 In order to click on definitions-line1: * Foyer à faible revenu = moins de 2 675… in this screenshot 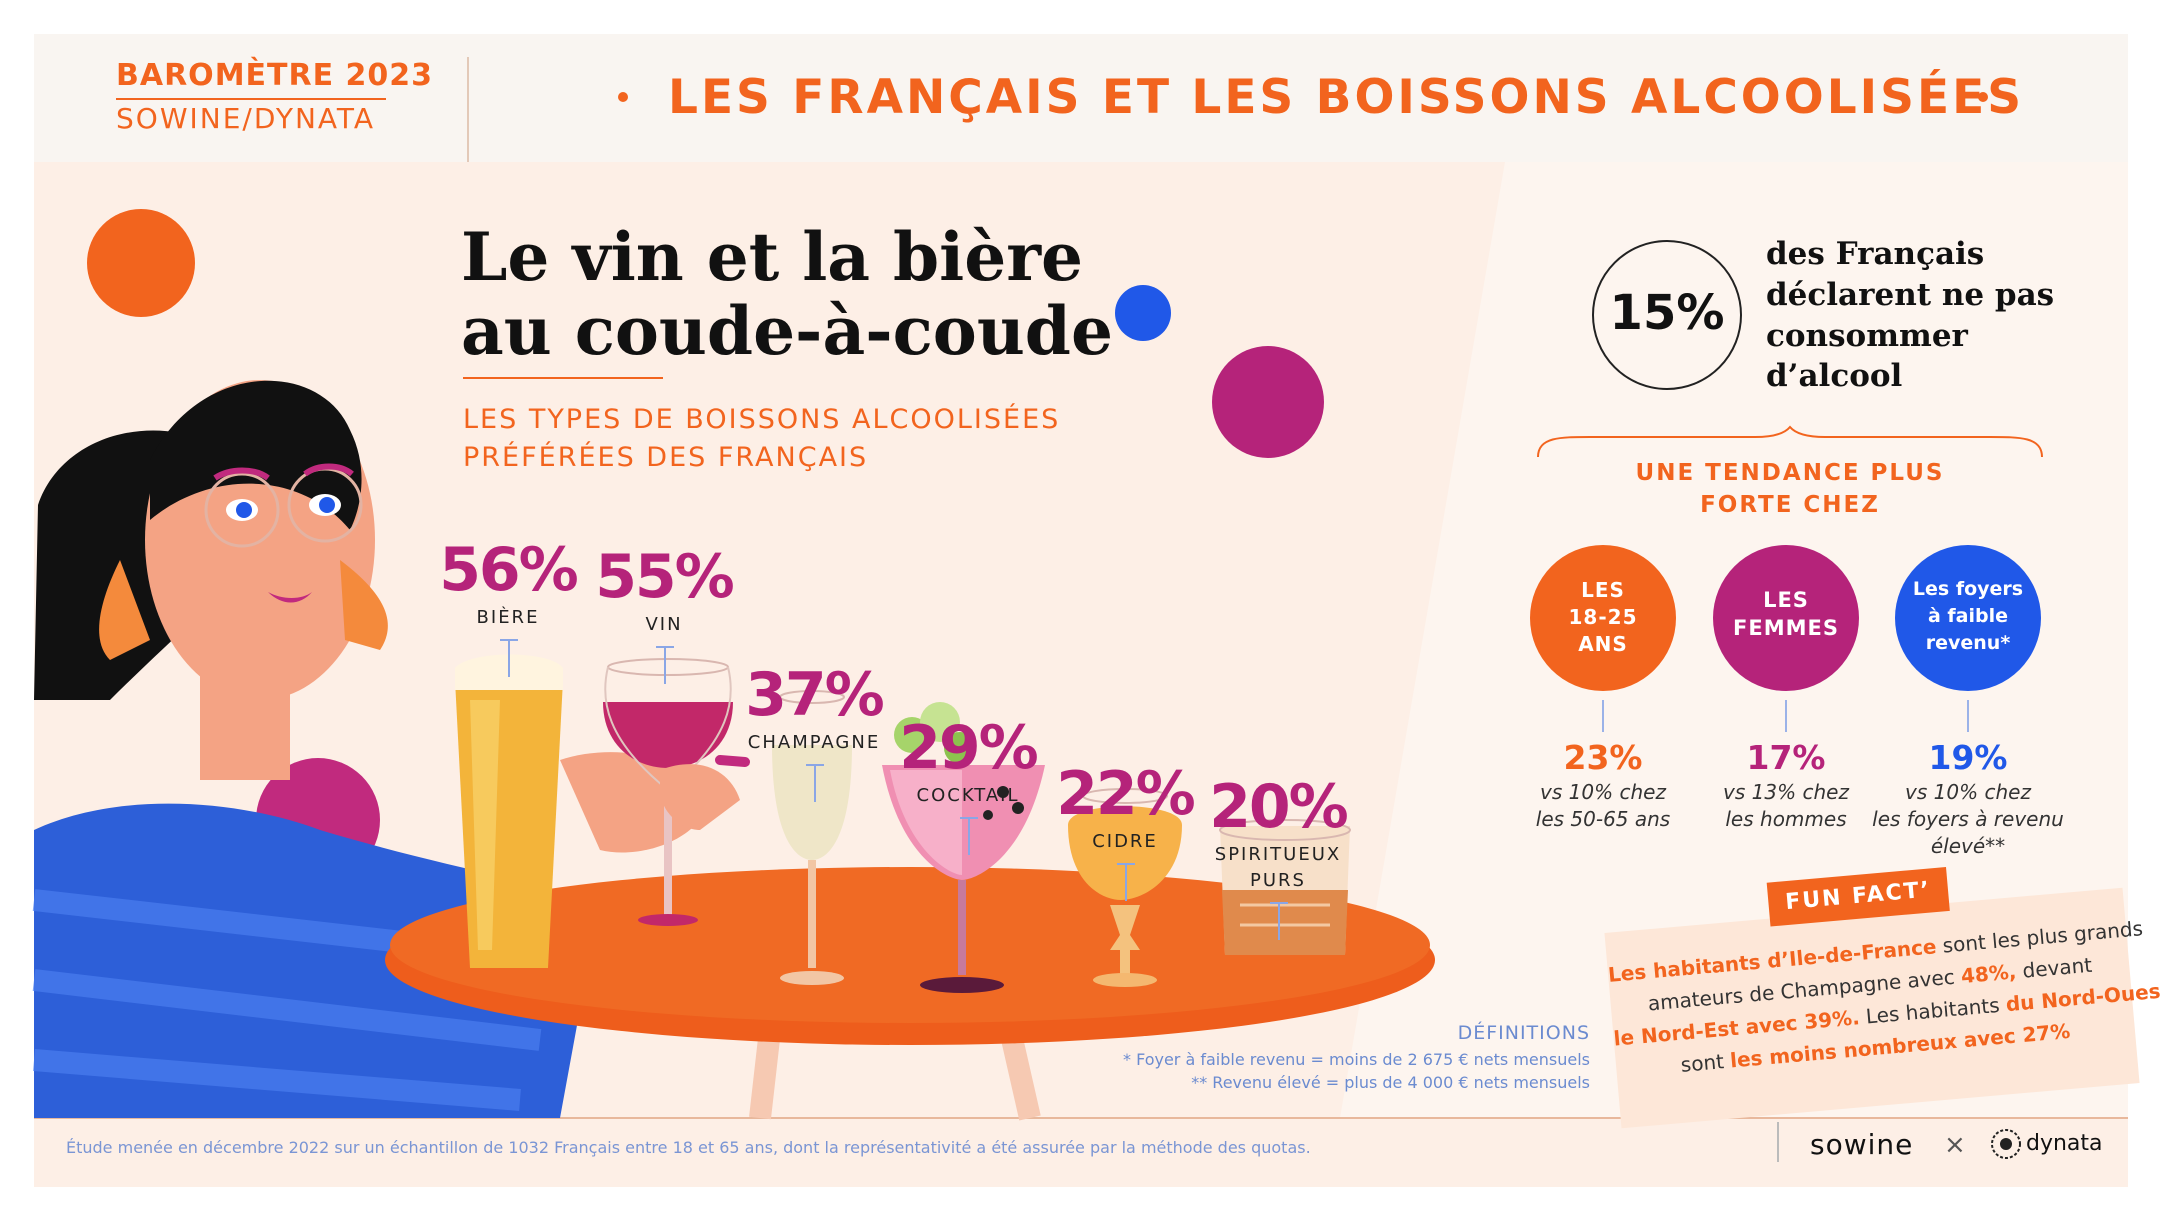, I will do `click(1356, 1059)`.